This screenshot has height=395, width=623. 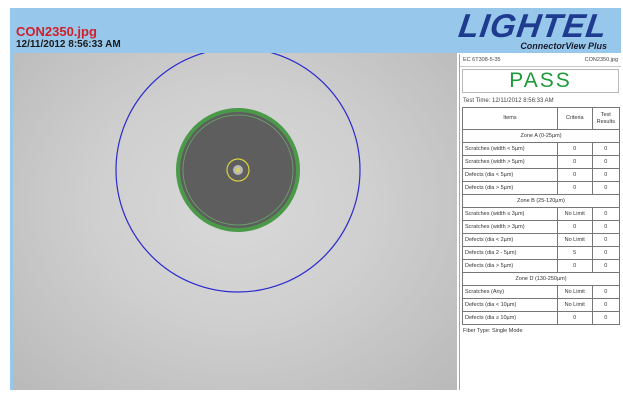 What do you see at coordinates (510, 162) in the screenshot?
I see `row-item: Scratches (width > 5µm)` at bounding box center [510, 162].